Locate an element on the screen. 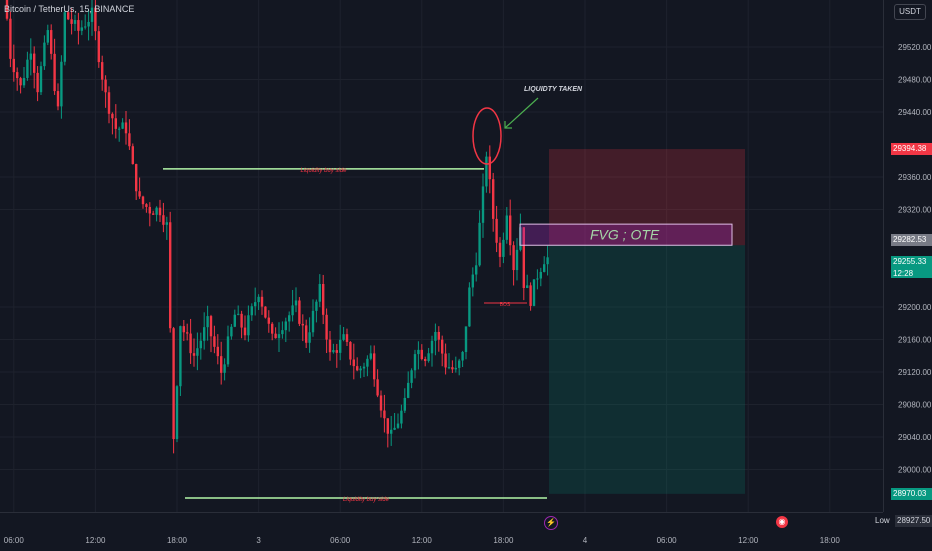 The width and height of the screenshot is (932, 551). event-icon: ◉ is located at coordinates (782, 522).